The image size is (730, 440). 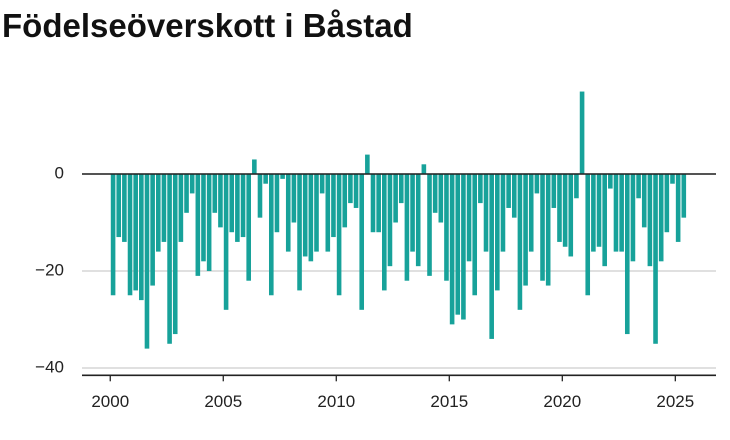 I want to click on x-tick-label: 2005, so click(x=223, y=401).